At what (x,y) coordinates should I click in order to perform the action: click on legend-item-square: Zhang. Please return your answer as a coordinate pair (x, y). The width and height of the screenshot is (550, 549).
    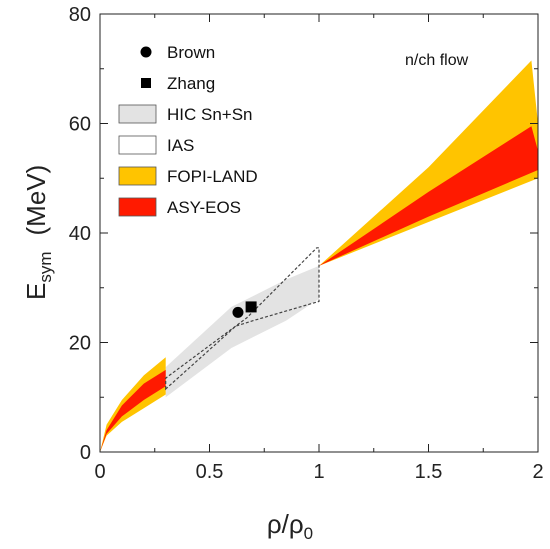
    Looking at the image, I should click on (178, 83).